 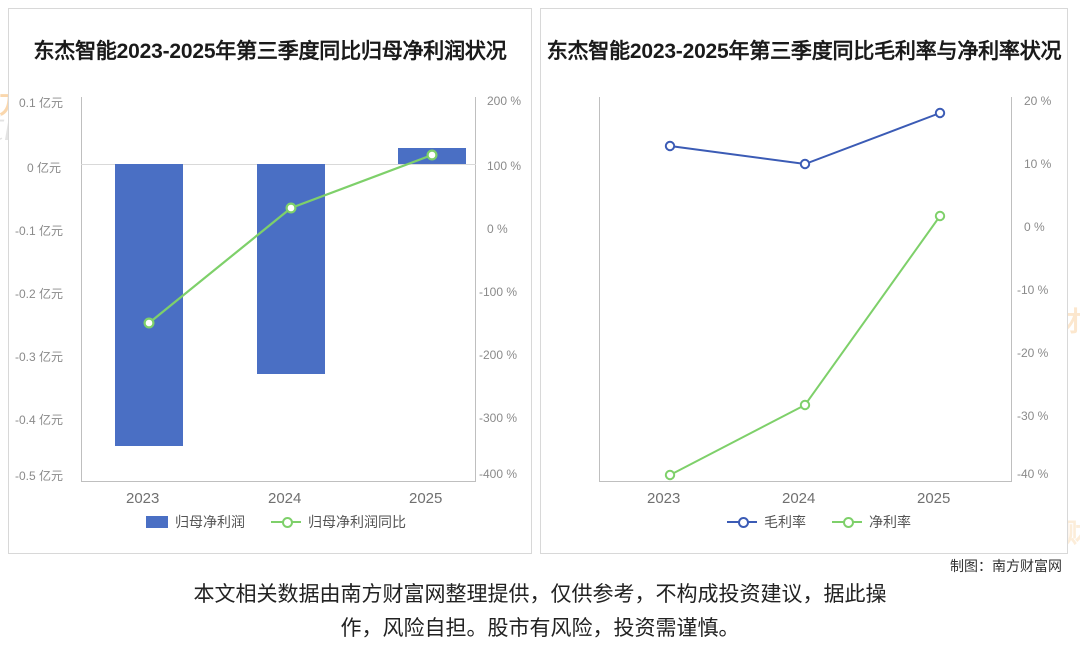 What do you see at coordinates (1033, 416) in the screenshot?
I see `right-axis-tick: -30 %` at bounding box center [1033, 416].